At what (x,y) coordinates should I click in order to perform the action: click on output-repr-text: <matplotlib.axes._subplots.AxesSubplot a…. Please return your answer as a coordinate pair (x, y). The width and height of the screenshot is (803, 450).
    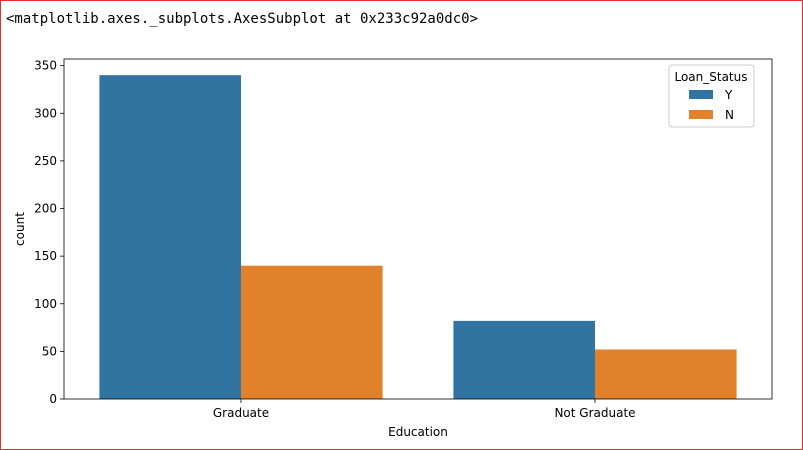
    Looking at the image, I should click on (242, 19).